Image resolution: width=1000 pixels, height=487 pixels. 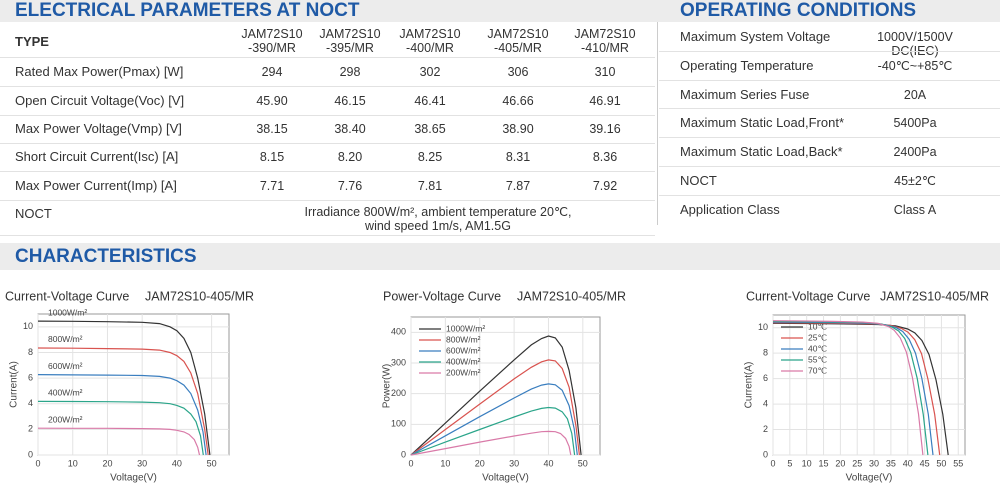 What do you see at coordinates (350, 185) in the screenshot?
I see `cell-value: 7.76` at bounding box center [350, 185].